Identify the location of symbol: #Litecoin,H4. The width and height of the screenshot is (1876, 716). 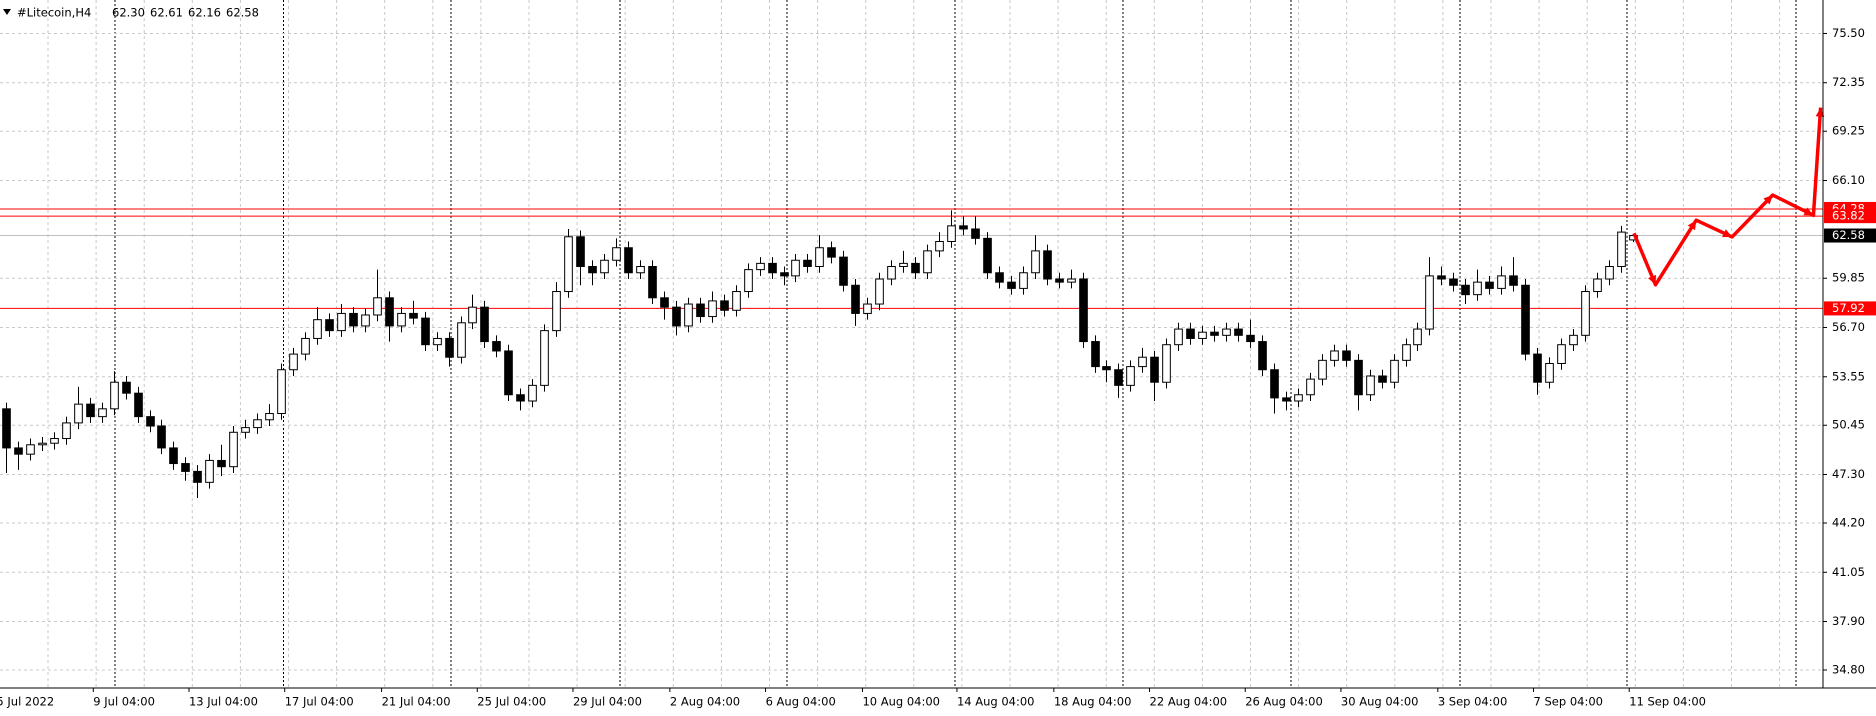
(54, 13).